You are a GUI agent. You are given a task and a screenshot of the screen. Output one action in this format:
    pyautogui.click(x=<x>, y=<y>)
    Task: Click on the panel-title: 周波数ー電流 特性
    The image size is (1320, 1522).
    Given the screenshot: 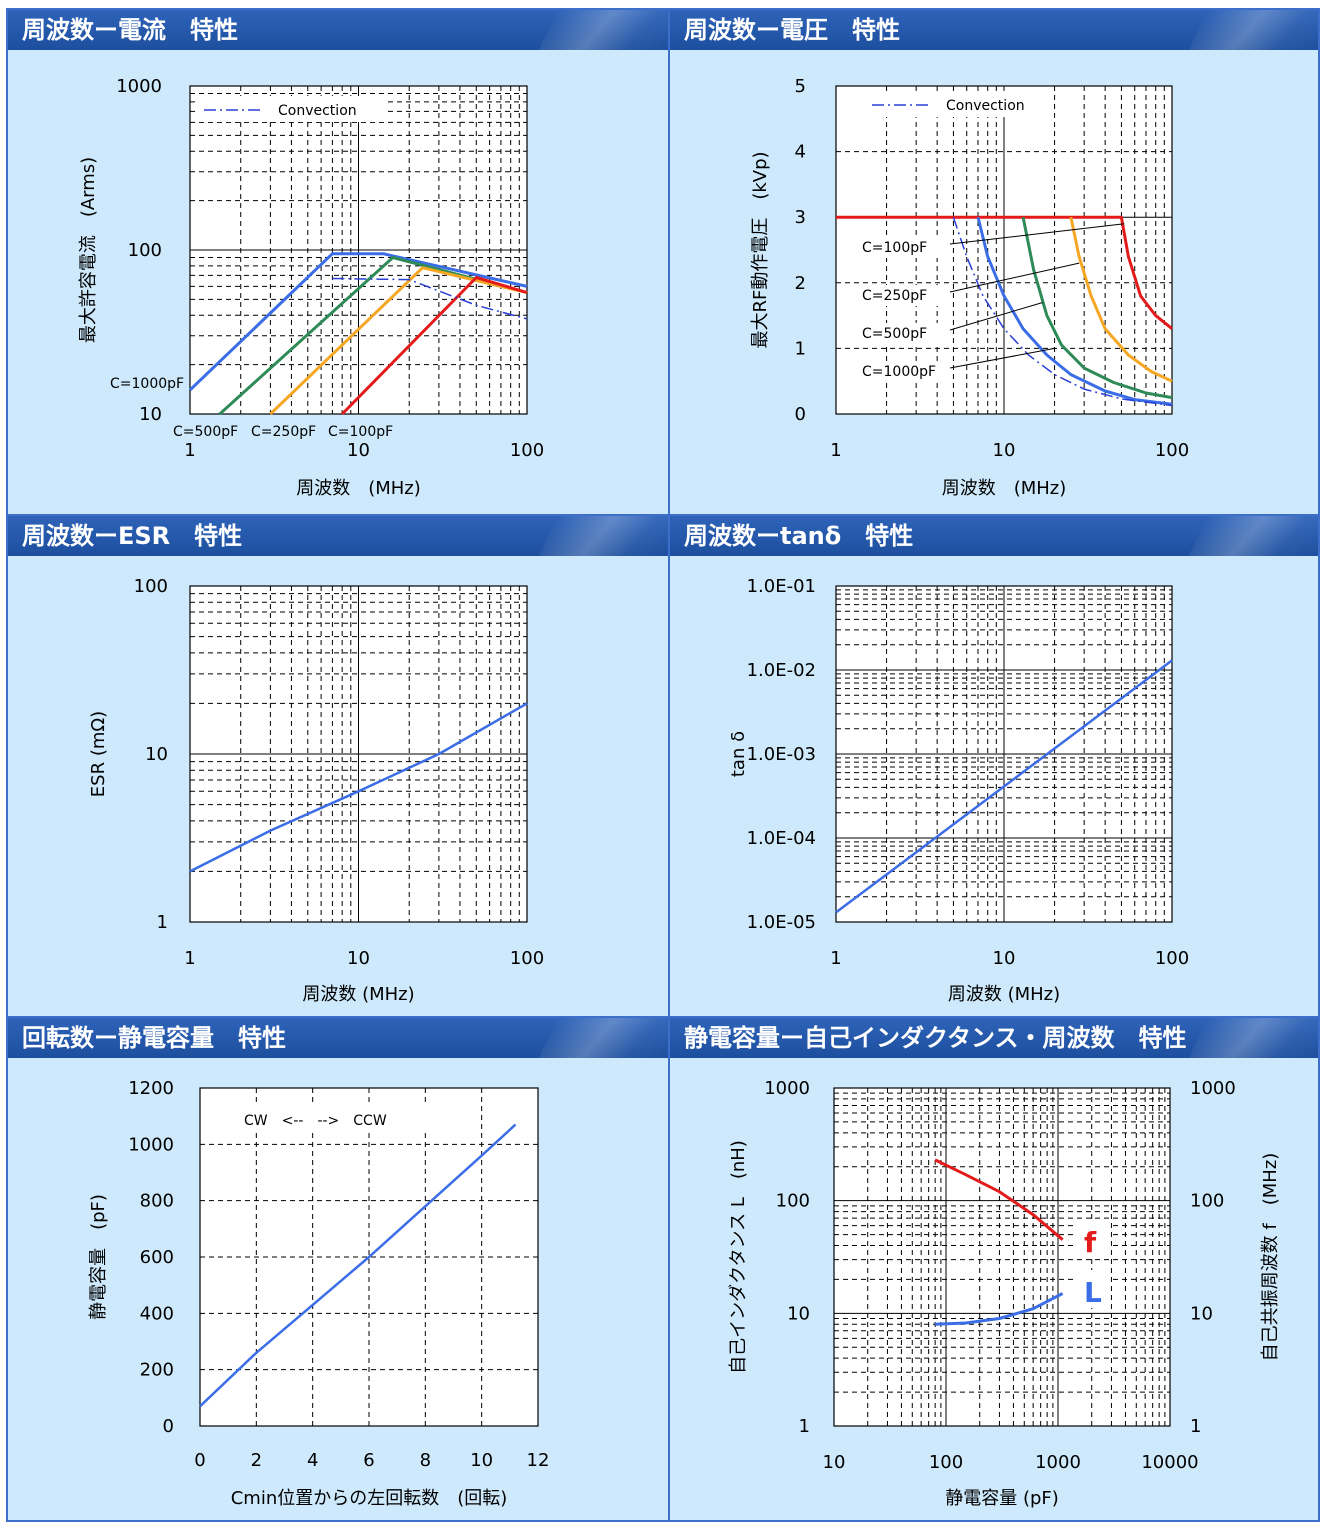 What is the action you would take?
    pyautogui.click(x=130, y=30)
    